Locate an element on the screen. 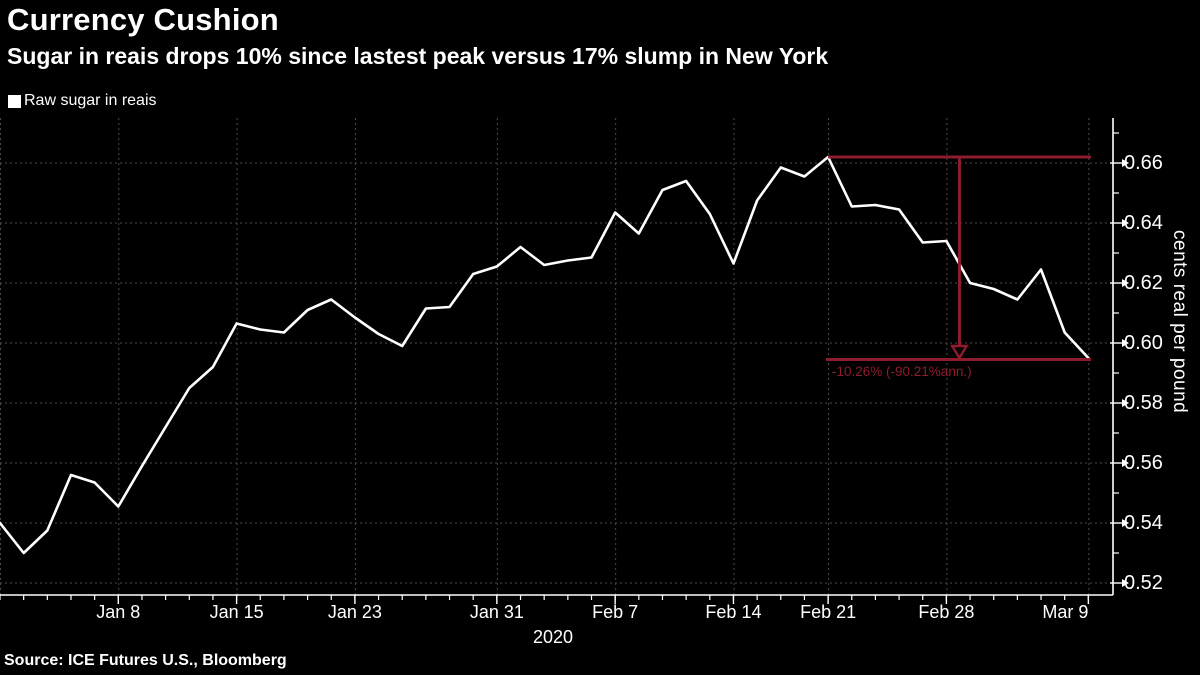 Image resolution: width=1200 pixels, height=675 pixels. y-tick-label: 0.60 is located at coordinates (1143, 343).